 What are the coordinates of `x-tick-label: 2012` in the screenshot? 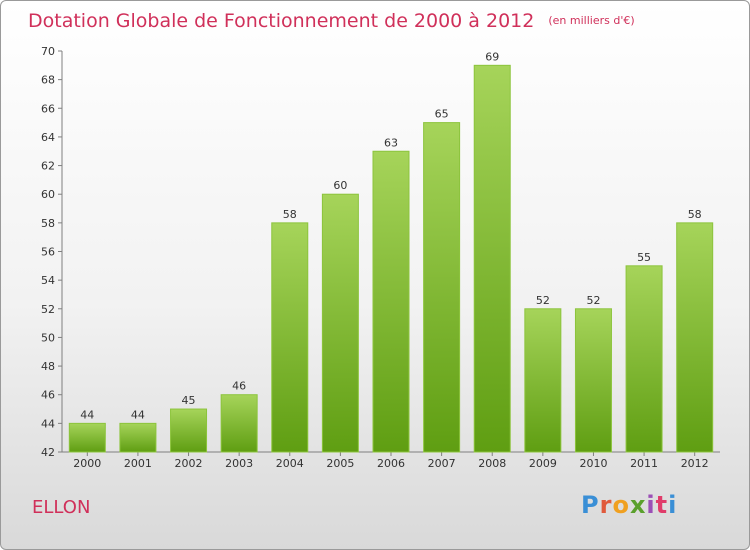 It's located at (695, 463).